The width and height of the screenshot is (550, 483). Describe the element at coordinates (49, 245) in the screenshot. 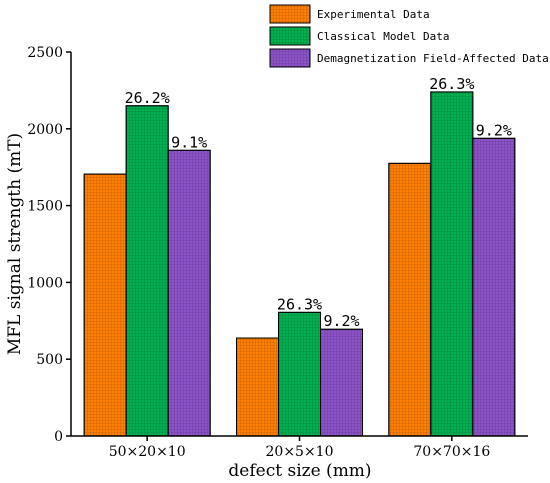

I see `y-ticks-layer: 0 500 1000 1500 2000 2500` at that location.